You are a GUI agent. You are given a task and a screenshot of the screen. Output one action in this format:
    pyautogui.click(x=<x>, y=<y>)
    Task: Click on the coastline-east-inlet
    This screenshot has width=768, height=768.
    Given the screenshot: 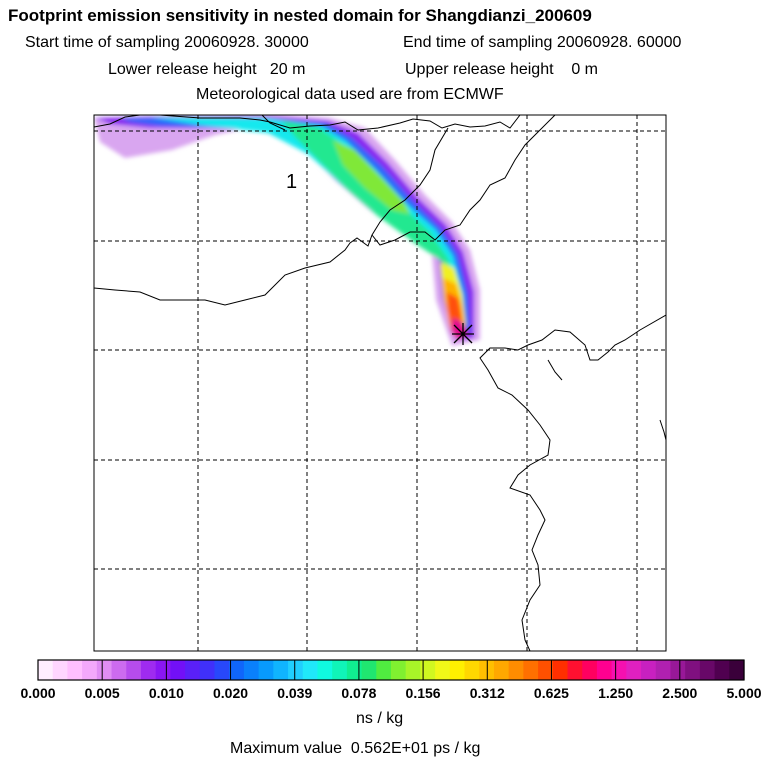 What is the action you would take?
    pyautogui.click(x=555, y=370)
    